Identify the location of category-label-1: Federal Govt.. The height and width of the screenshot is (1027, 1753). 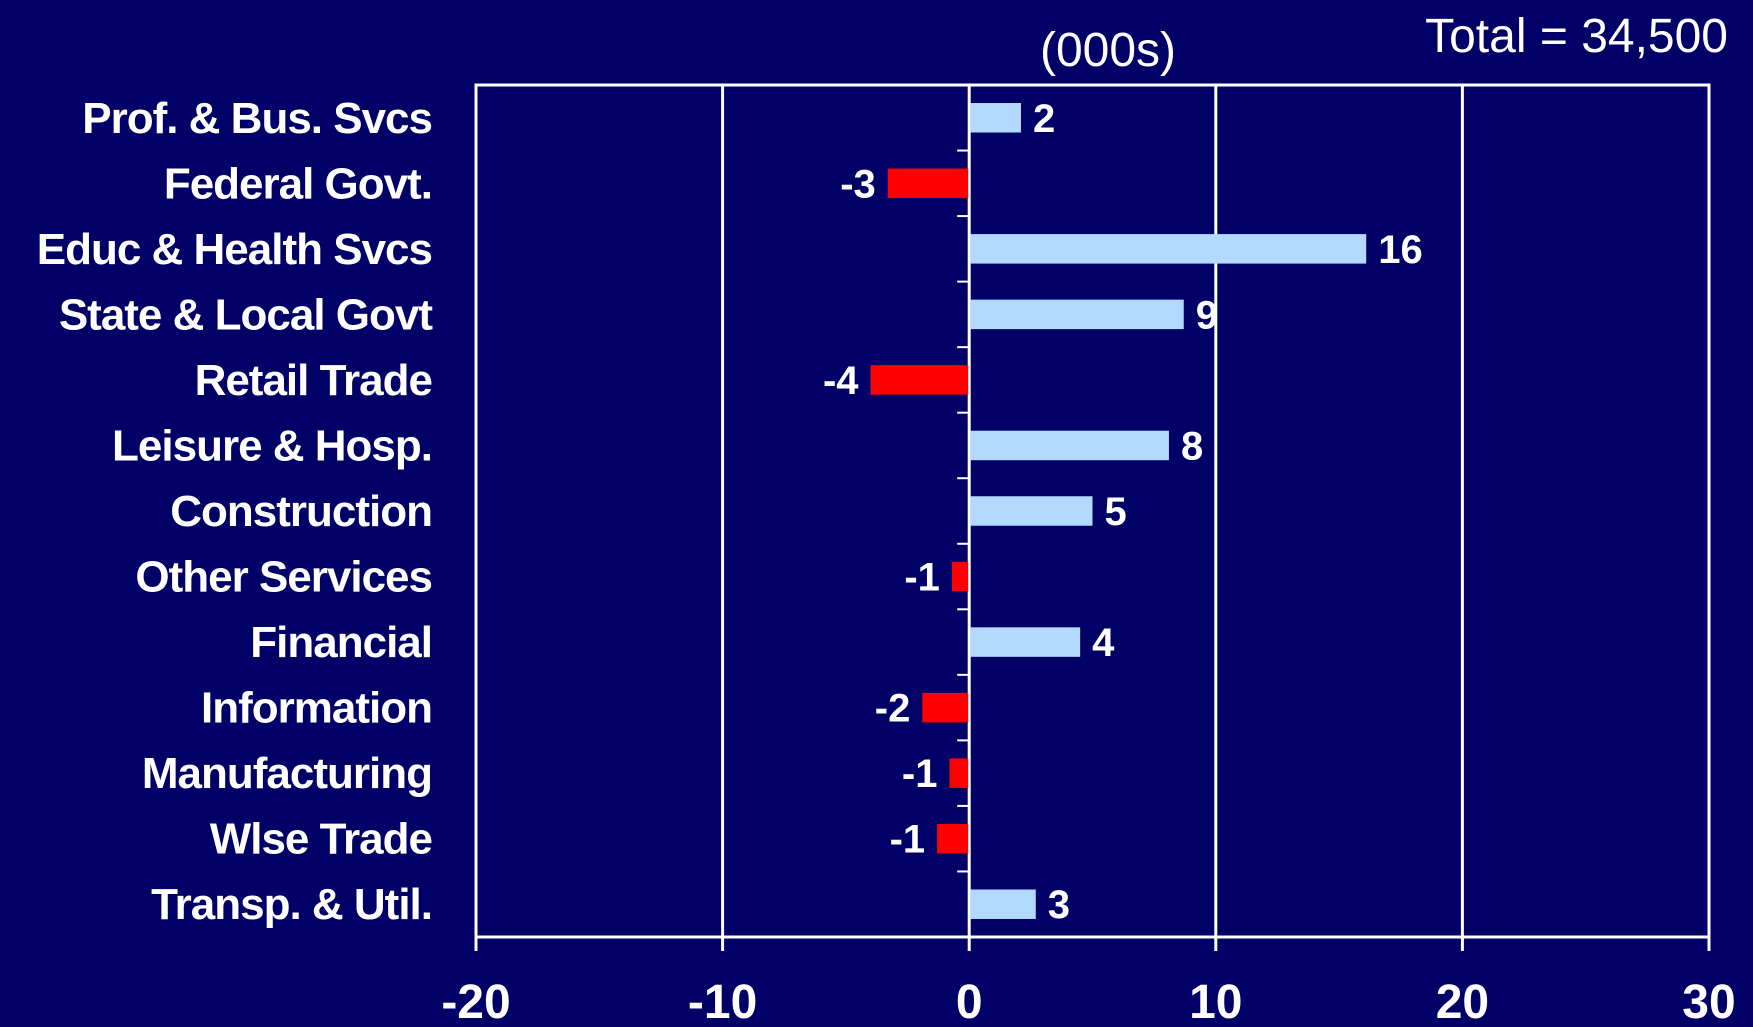
(298, 183).